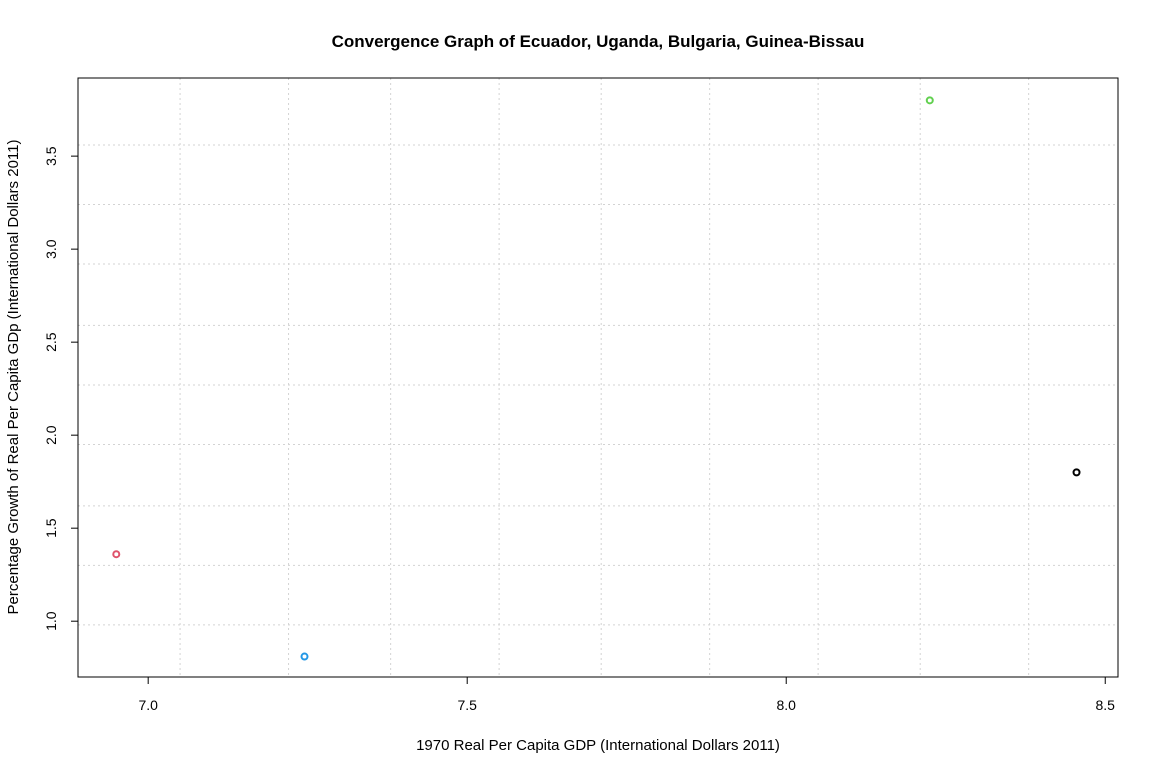 Image resolution: width=1159 pixels, height=774 pixels. I want to click on y-tick-label-1: 1.5, so click(51, 528).